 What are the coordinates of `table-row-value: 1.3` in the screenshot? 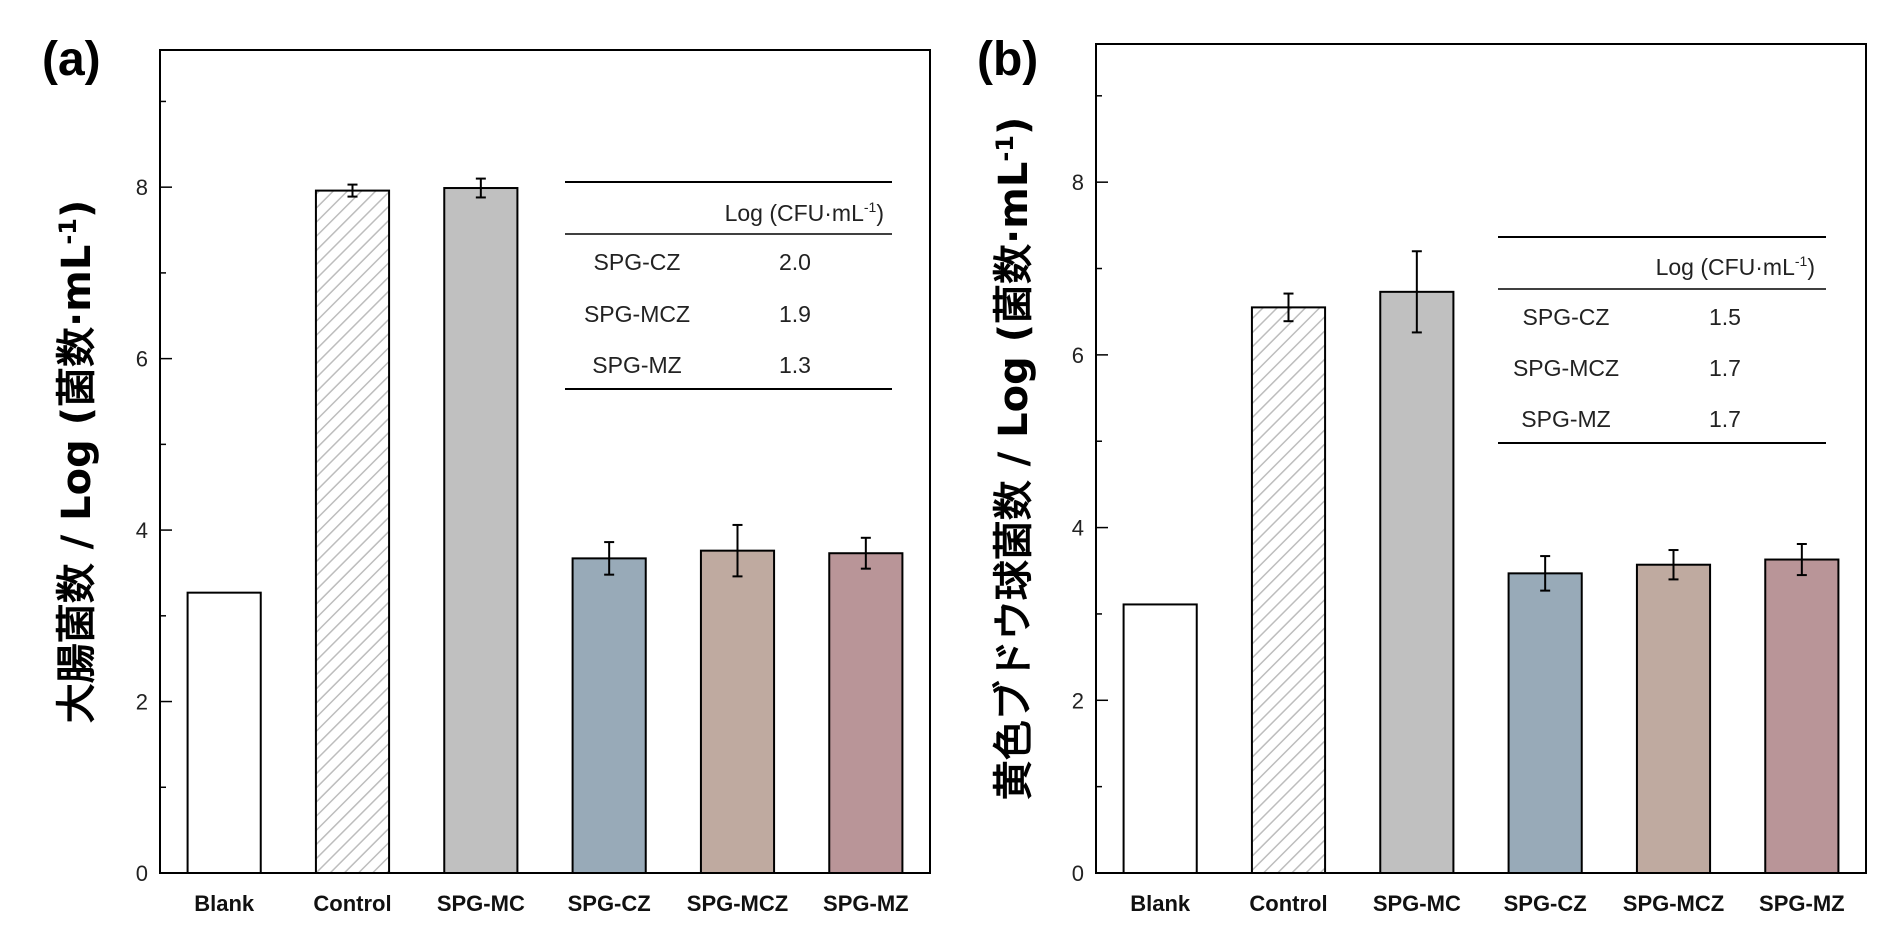 It's located at (795, 365).